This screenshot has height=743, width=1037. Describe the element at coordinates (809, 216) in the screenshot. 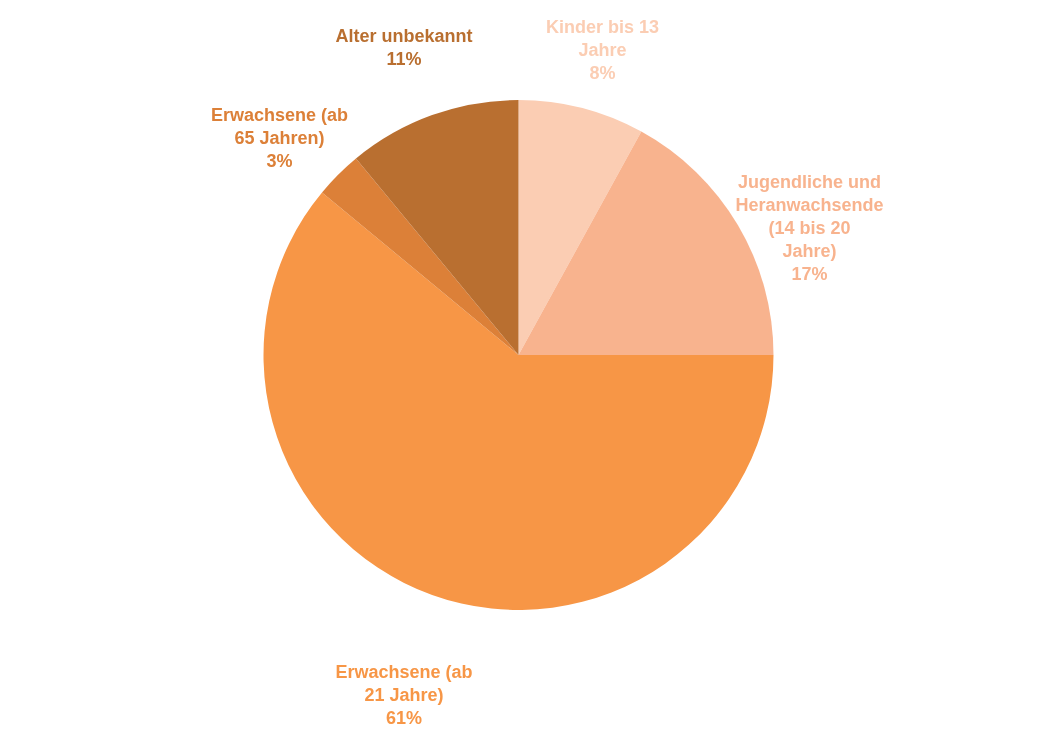

I see `slice-label: Jugendliche und Heranwachsende (14 bis 20 Jahre)` at that location.